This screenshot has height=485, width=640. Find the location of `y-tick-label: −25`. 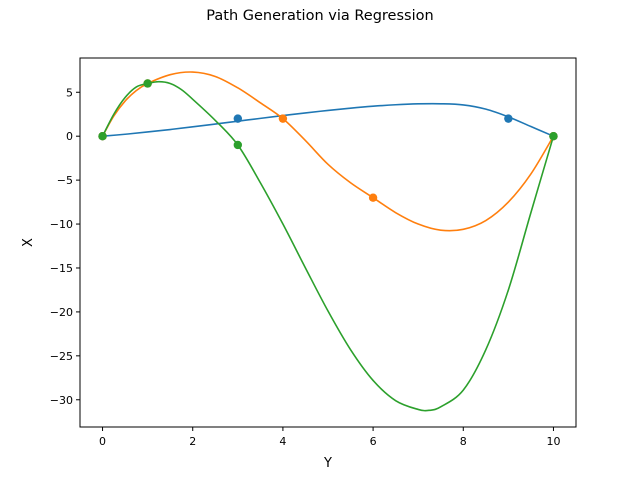

y-tick-label: −25 is located at coordinates (61, 356).